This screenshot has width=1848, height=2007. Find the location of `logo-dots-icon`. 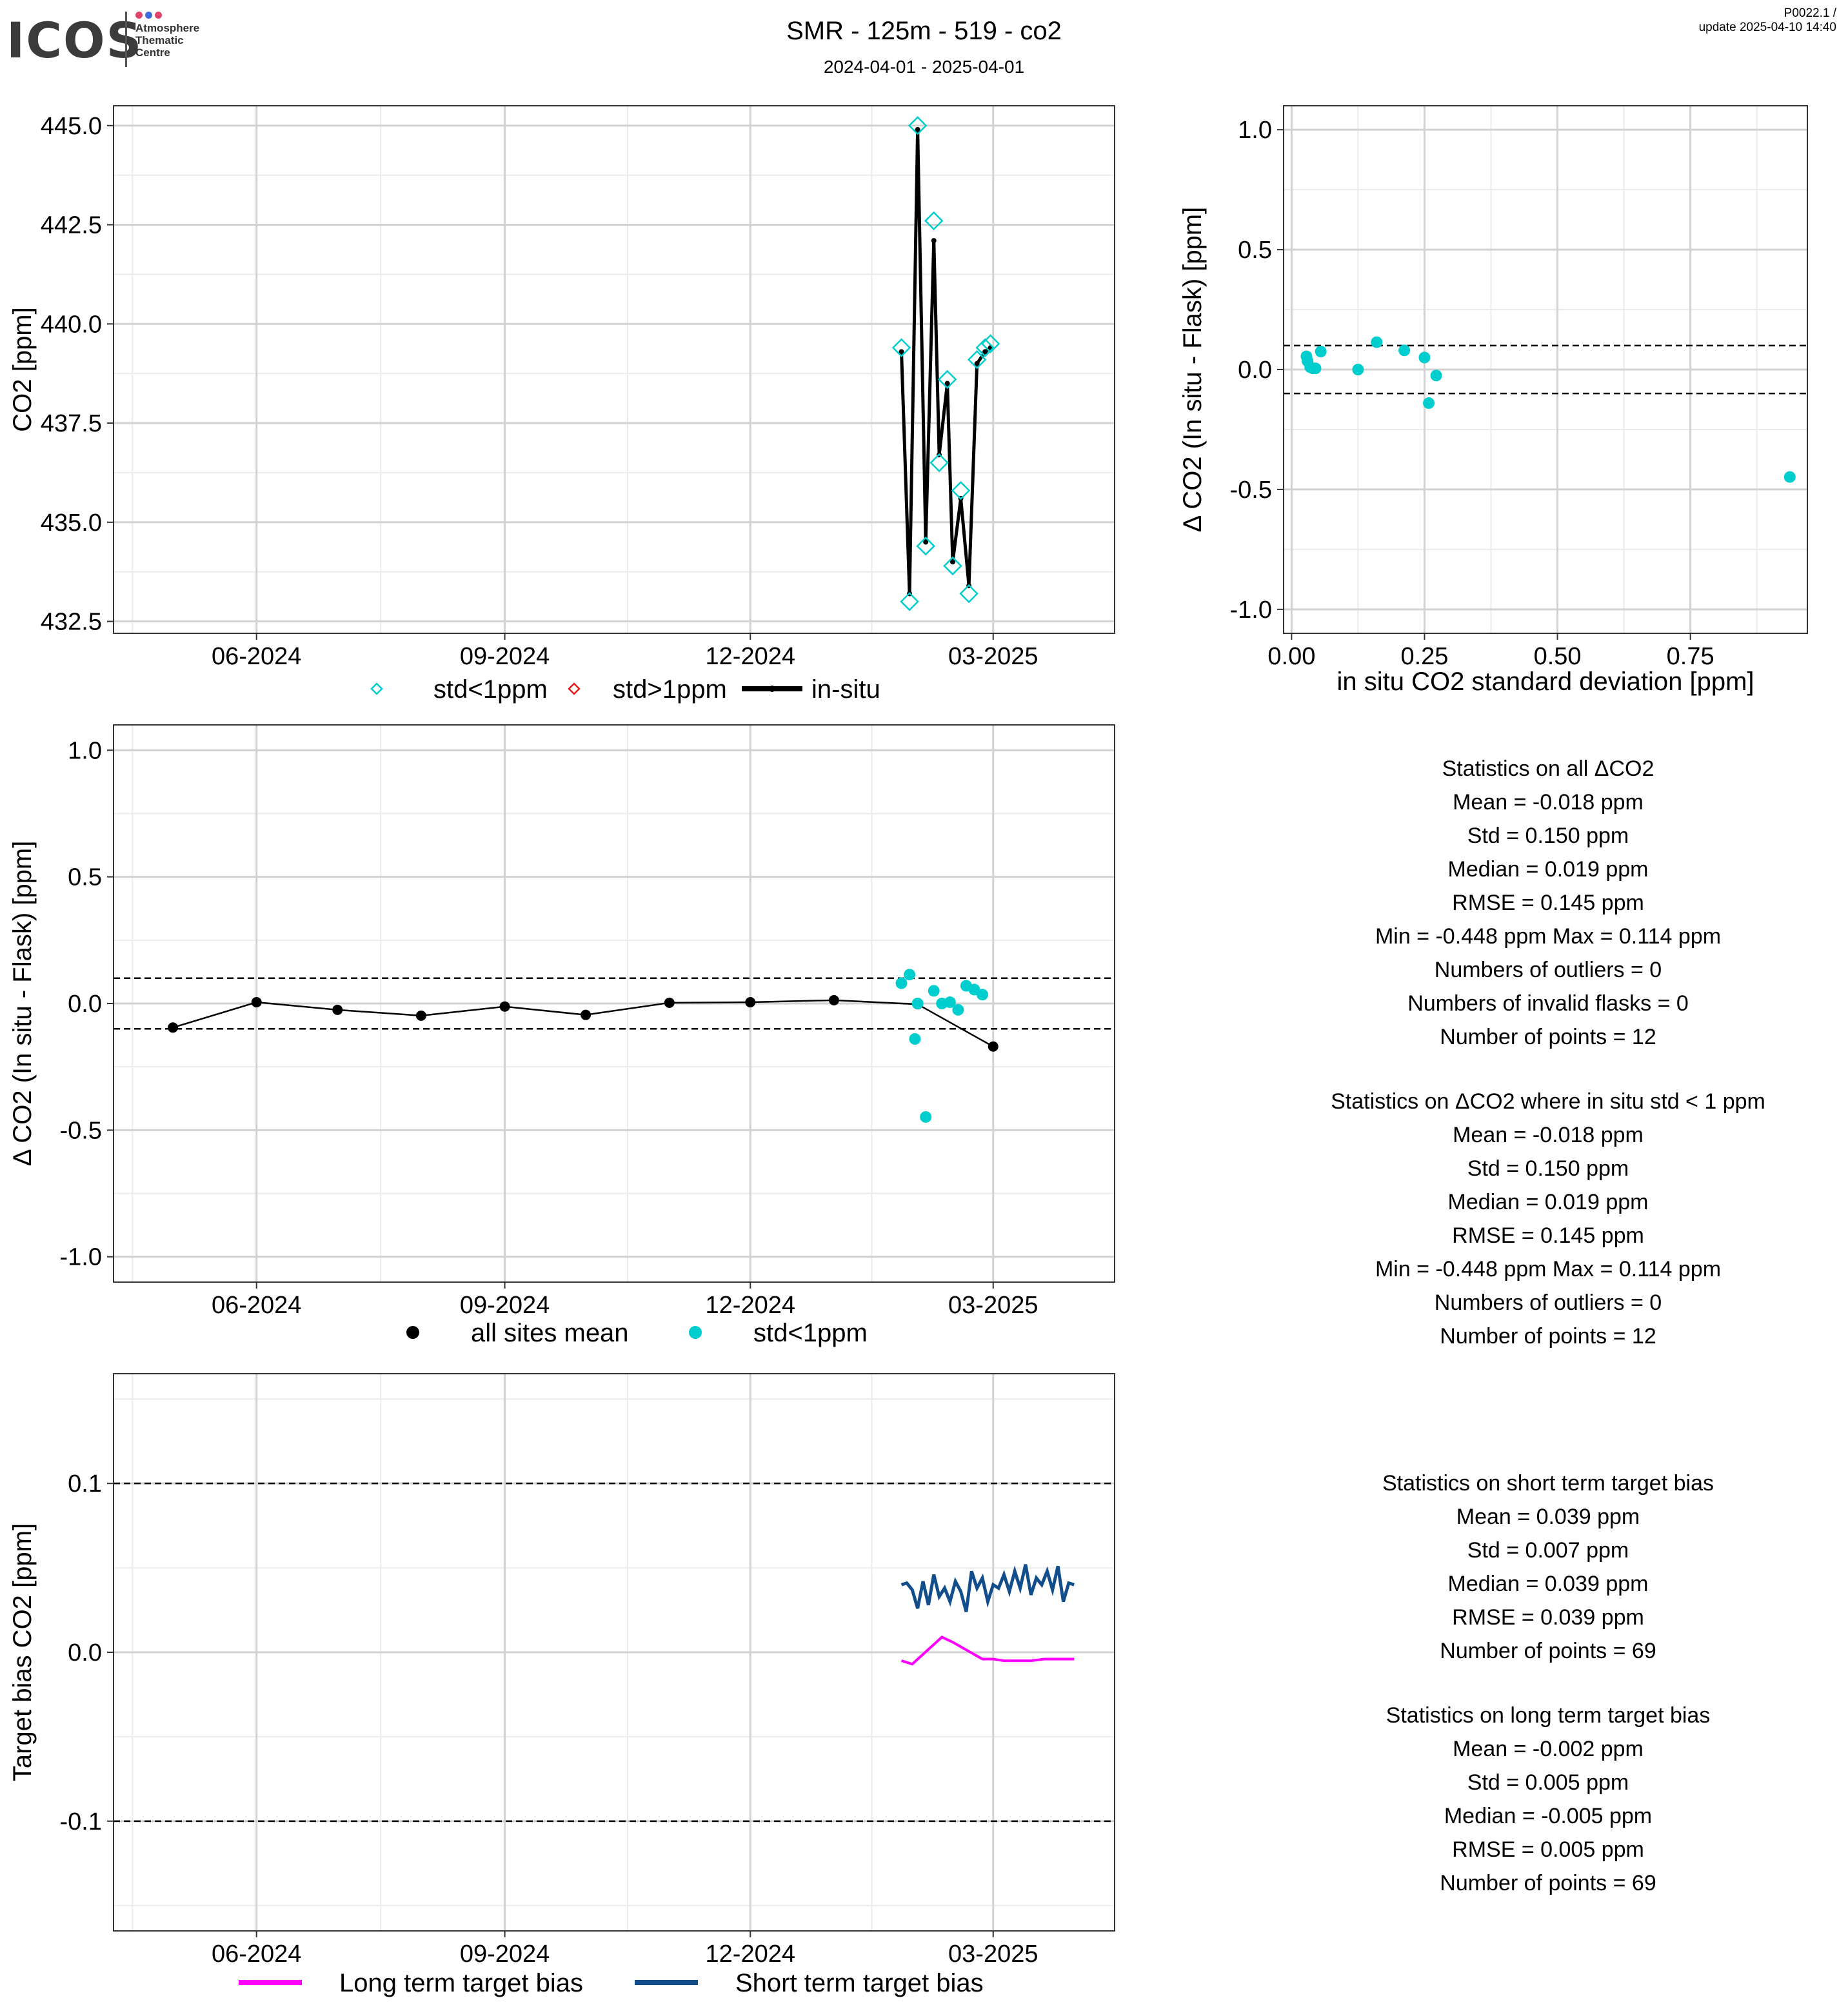

logo-dots-icon is located at coordinates (149, 16).